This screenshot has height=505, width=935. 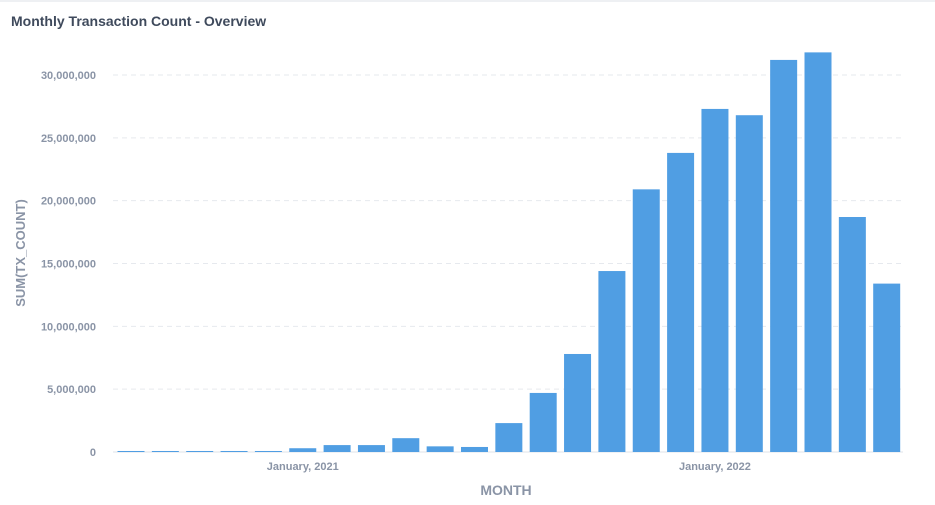 What do you see at coordinates (68, 202) in the screenshot?
I see `y-tick-label: 20,000,000` at bounding box center [68, 202].